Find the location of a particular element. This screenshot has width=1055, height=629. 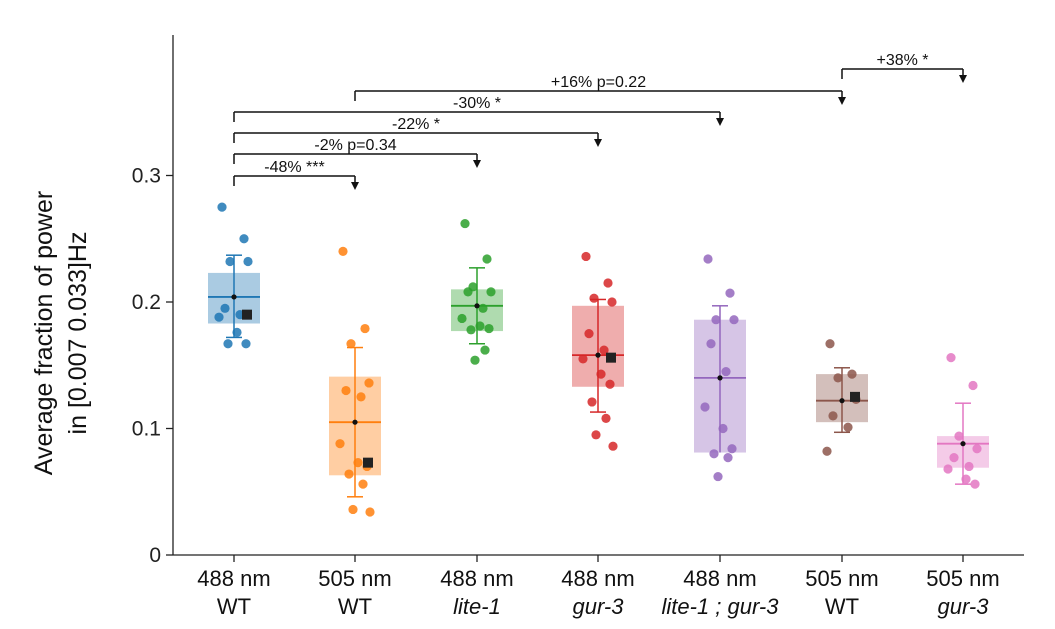

y-tick-label: 0.2 is located at coordinates (146, 302).